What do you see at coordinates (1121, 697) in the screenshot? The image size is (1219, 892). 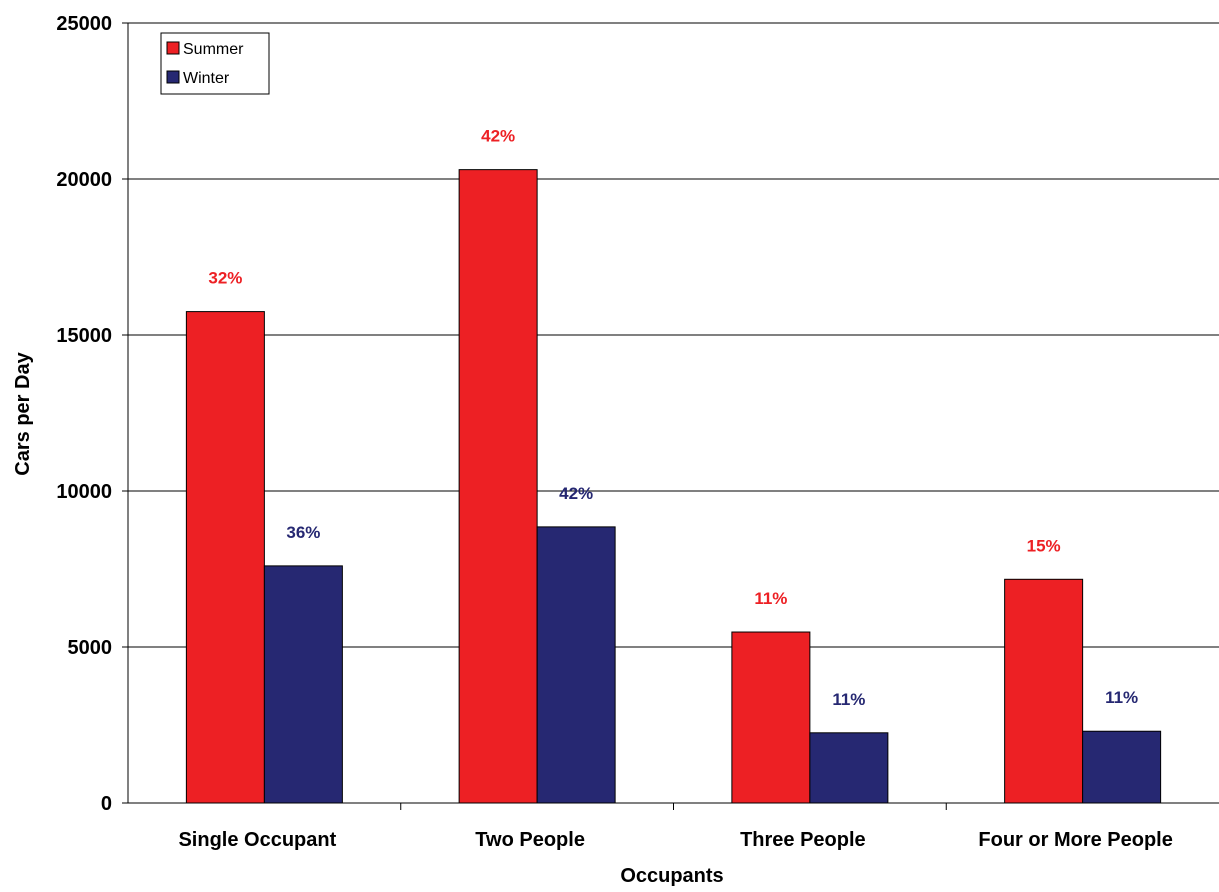 I see `data-label-winter-3: 11%` at bounding box center [1121, 697].